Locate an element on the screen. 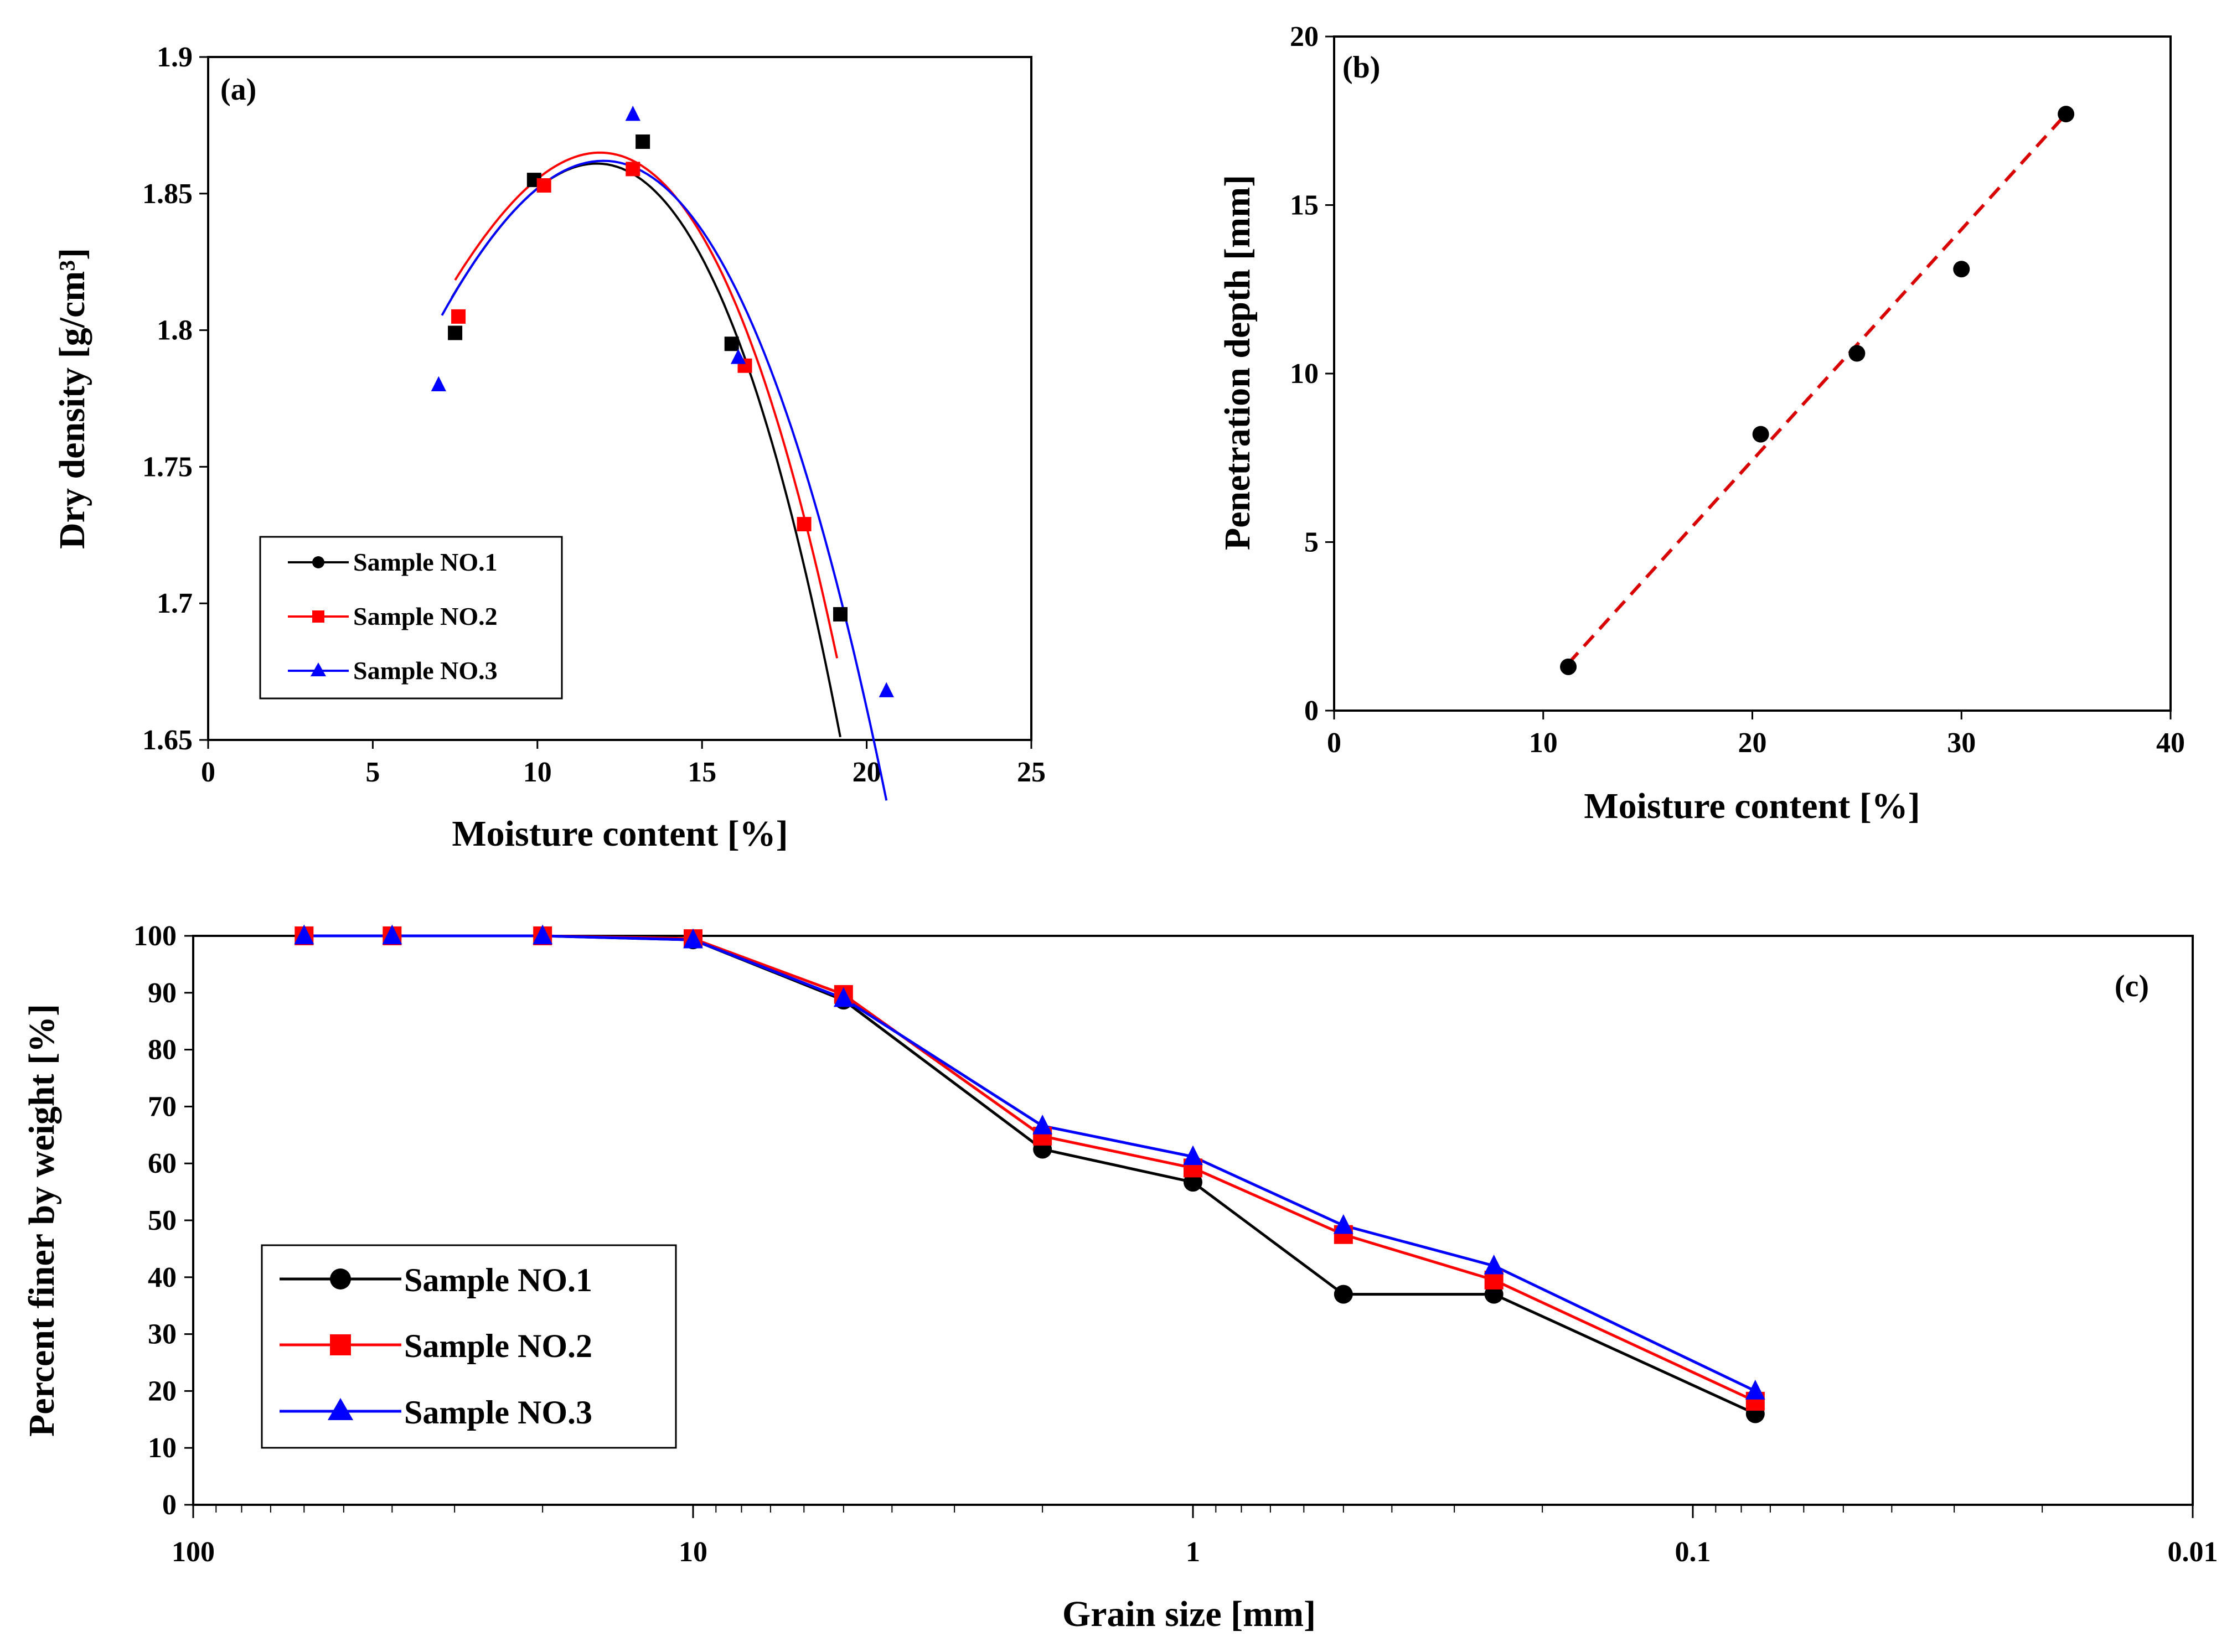 Image resolution: width=2237 pixels, height=1652 pixels. legend-label-a-1: Sample NO.1 is located at coordinates (426, 562).